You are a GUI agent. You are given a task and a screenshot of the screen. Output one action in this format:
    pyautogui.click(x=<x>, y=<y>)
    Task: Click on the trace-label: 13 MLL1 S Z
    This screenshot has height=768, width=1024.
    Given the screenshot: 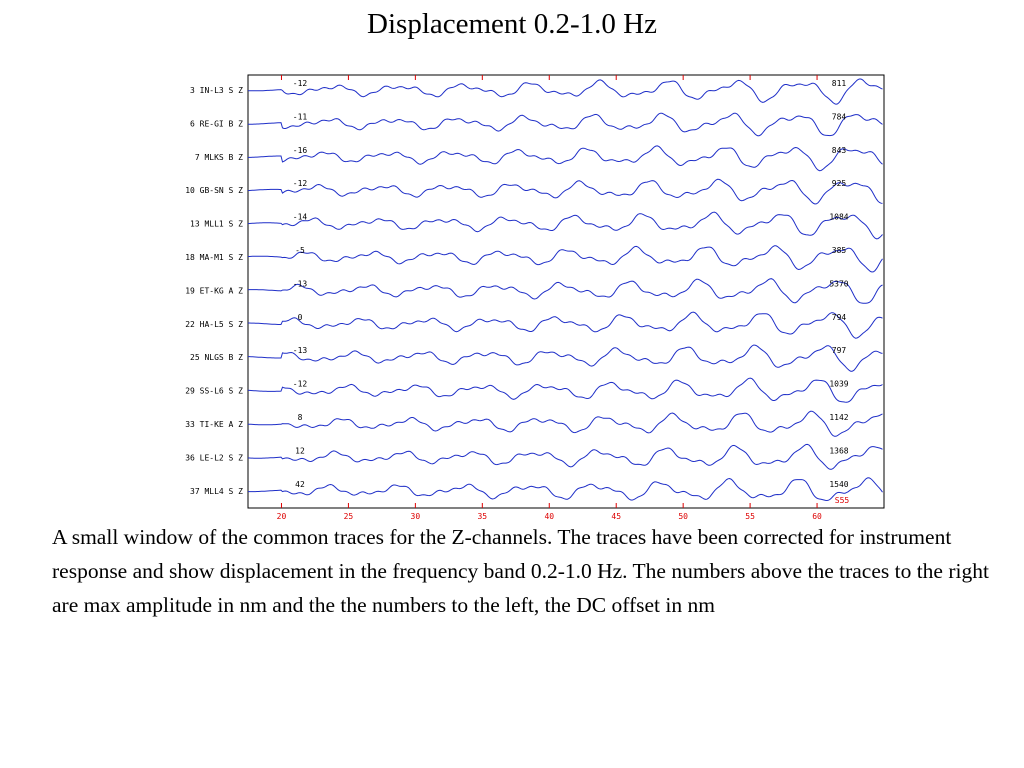 What is the action you would take?
    pyautogui.click(x=216, y=224)
    